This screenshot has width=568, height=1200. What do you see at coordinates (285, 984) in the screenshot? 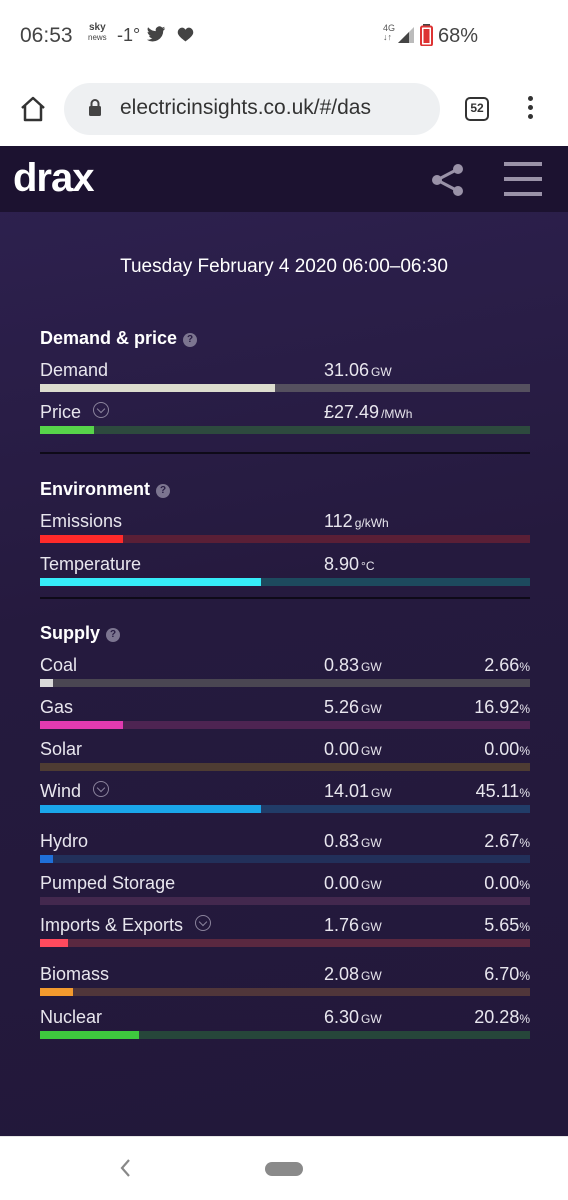
I see `metric-row-biomass: Biomass 2.08 GW 6.70%` at bounding box center [285, 984].